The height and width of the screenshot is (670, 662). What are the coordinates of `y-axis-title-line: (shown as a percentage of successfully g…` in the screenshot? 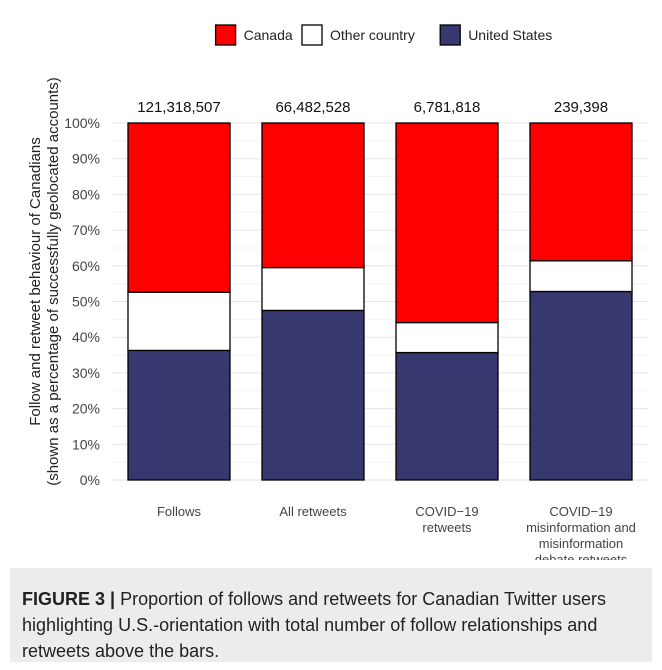 It's located at (53, 281).